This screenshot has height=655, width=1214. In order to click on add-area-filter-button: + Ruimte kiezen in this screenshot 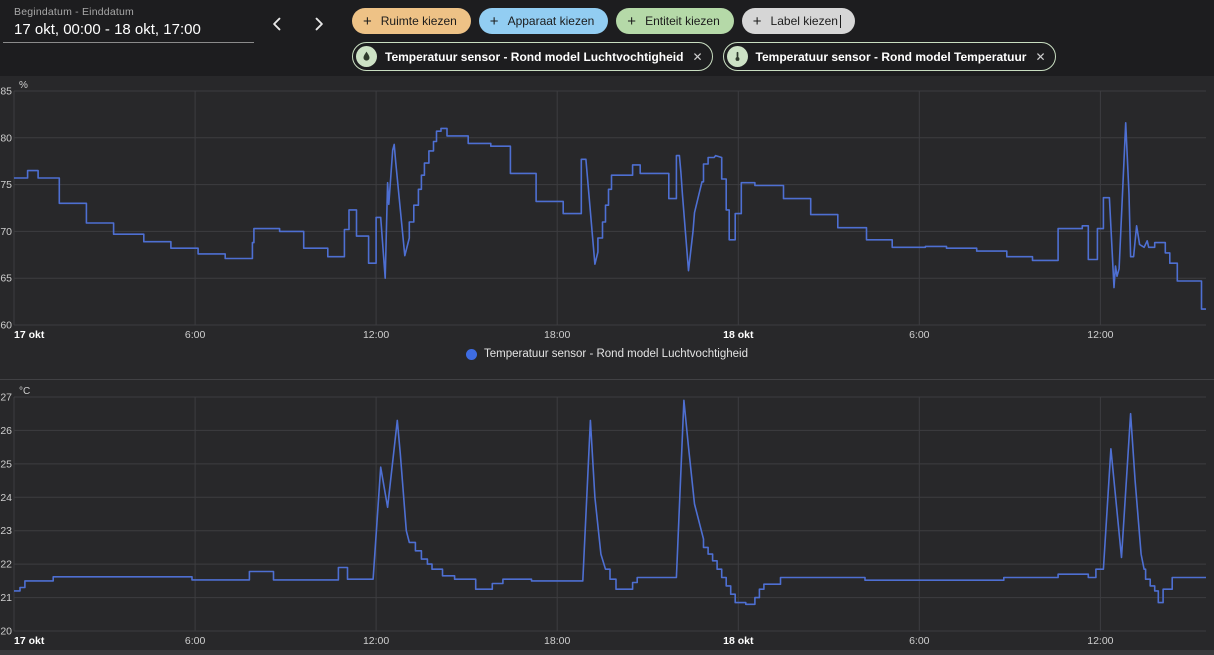, I will do `click(411, 21)`.